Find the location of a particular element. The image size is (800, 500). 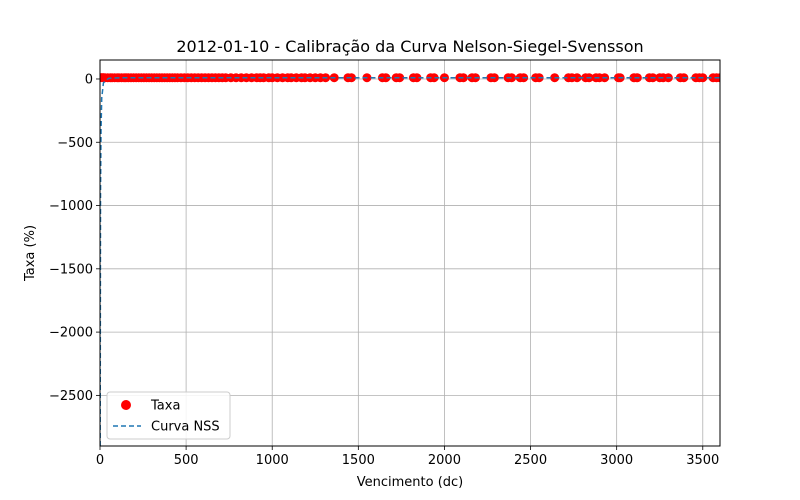

x-tick-label: 3000 is located at coordinates (616, 460).